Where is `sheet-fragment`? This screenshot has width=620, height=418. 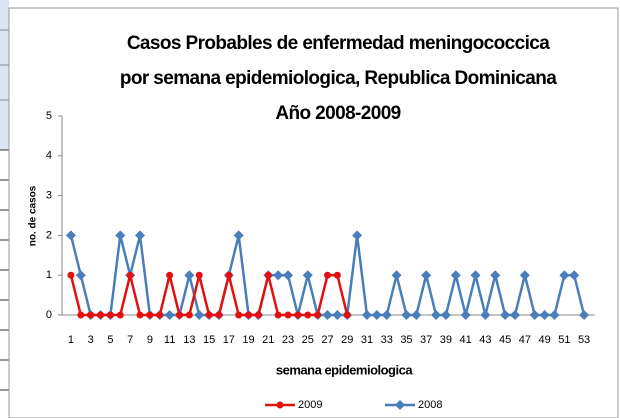 sheet-fragment is located at coordinates (4, 195).